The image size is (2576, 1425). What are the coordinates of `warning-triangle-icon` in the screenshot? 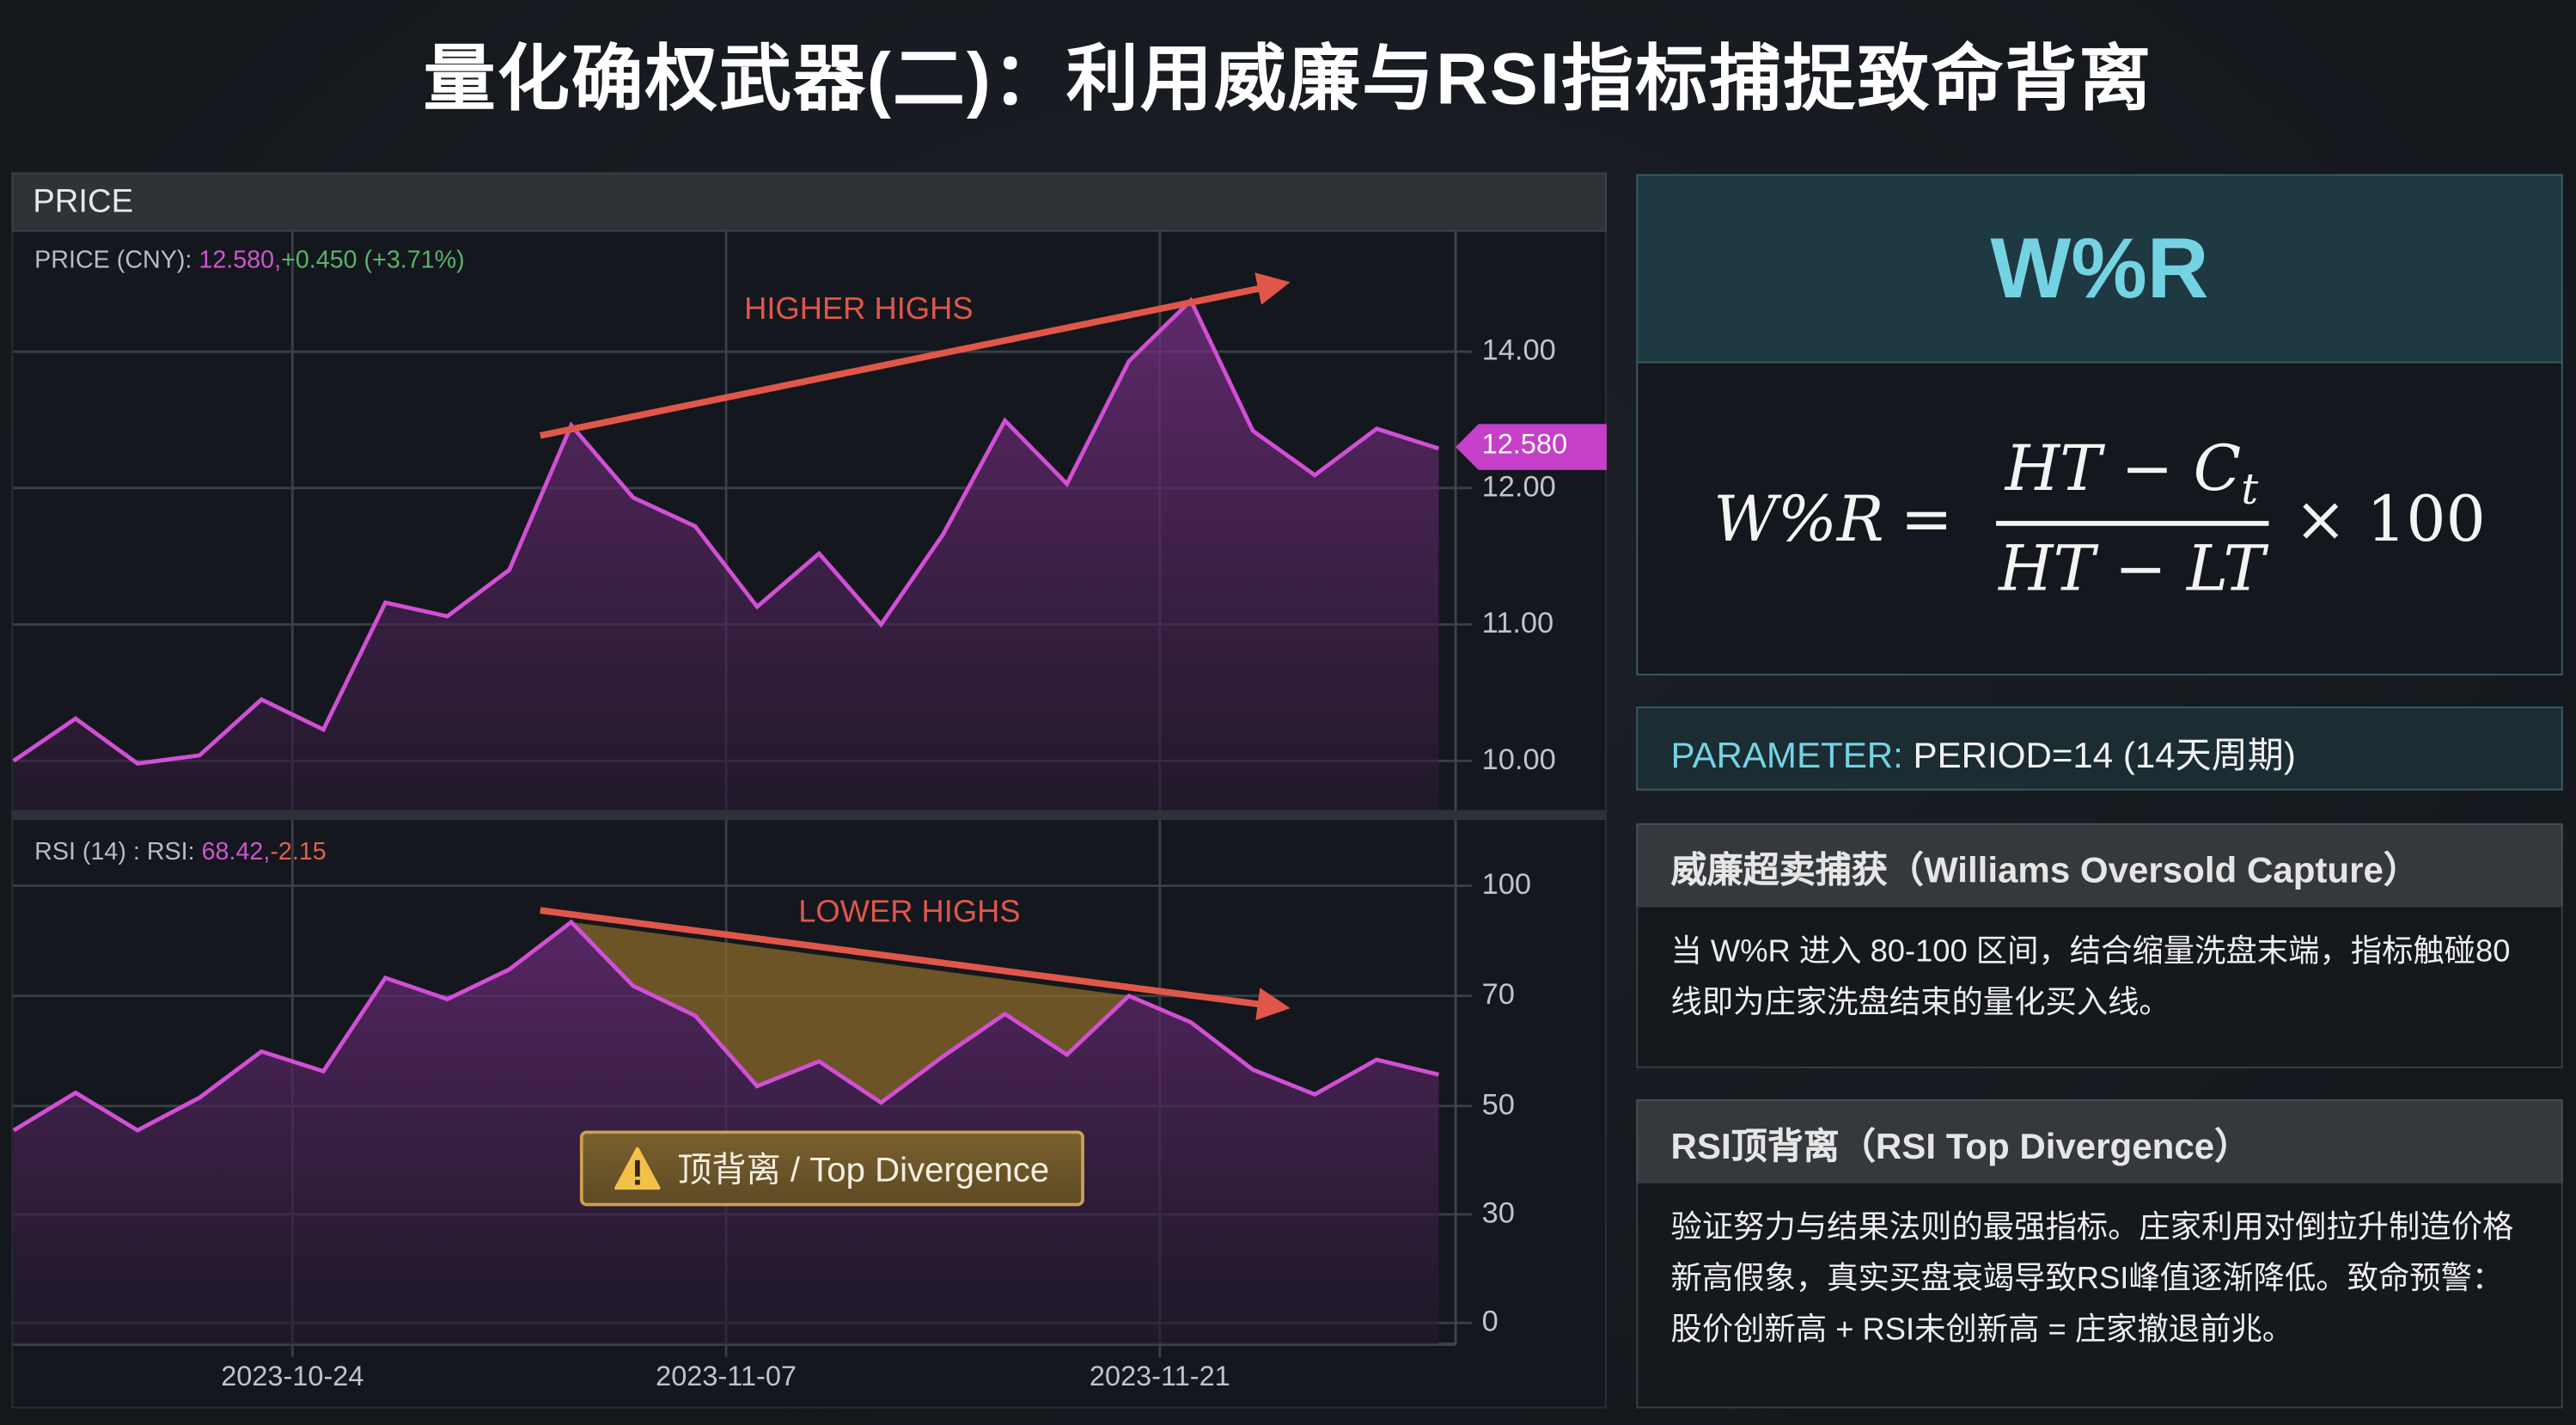 It's located at (638, 1168).